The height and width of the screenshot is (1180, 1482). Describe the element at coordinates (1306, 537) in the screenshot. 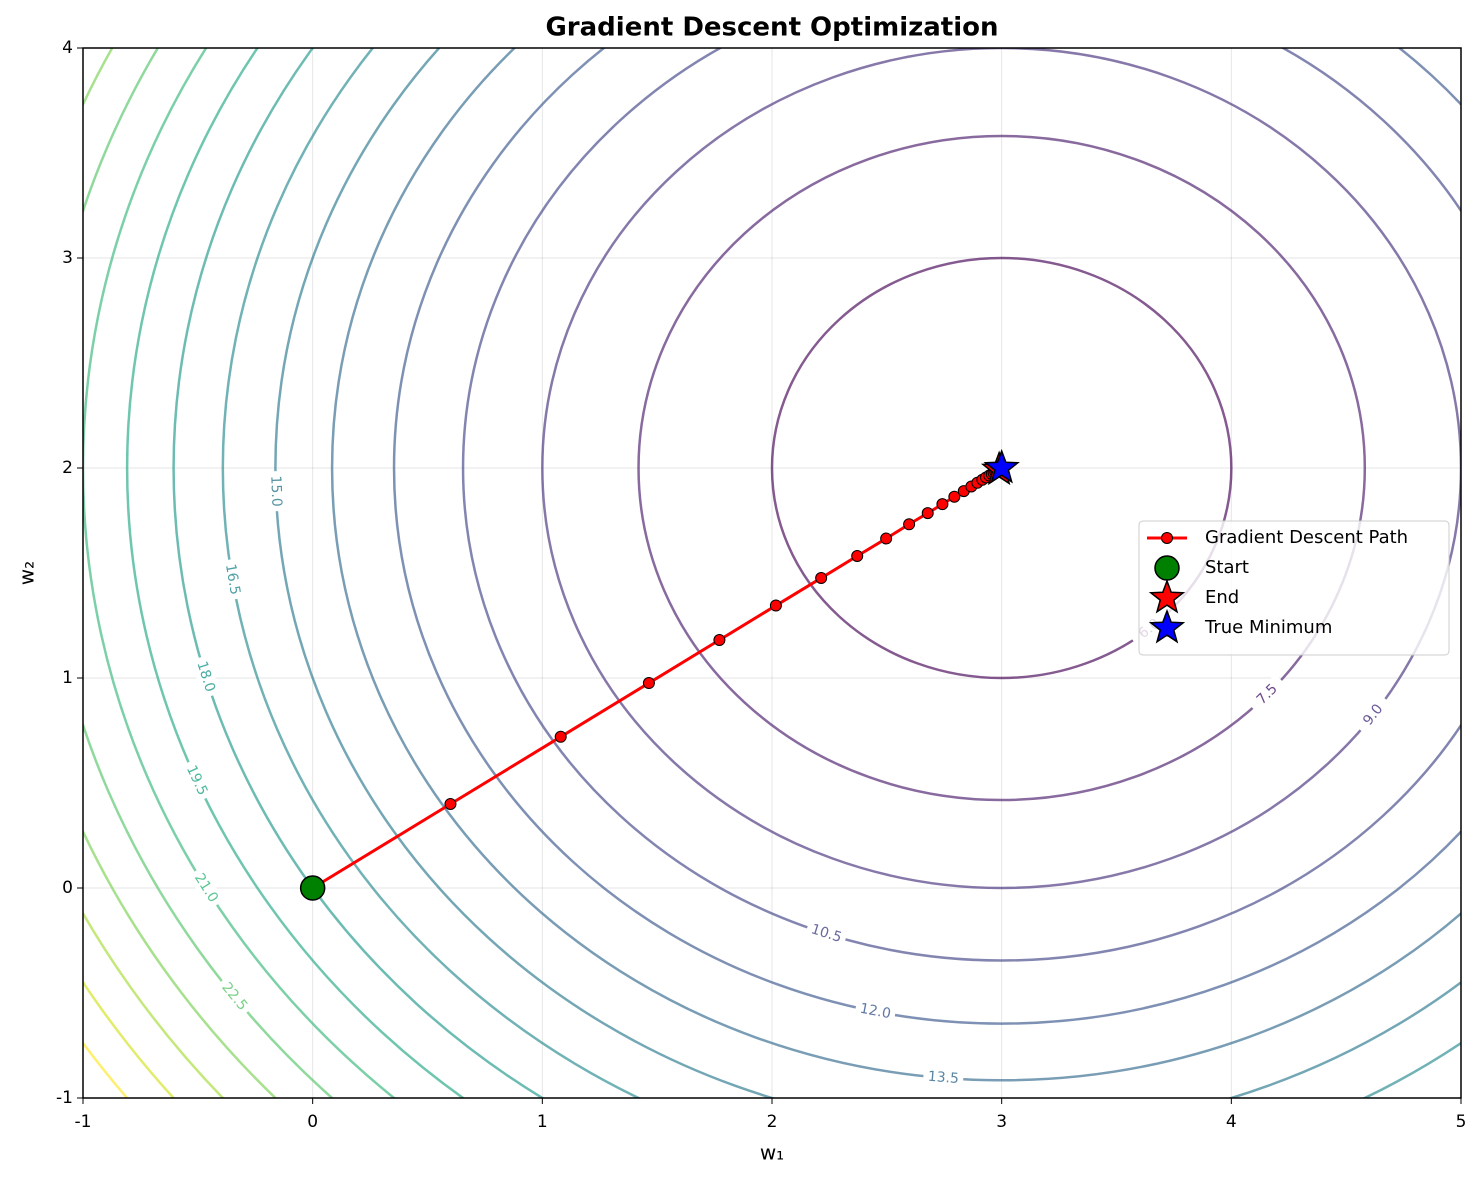

I see `legend-label: Gradient Descent Path` at that location.